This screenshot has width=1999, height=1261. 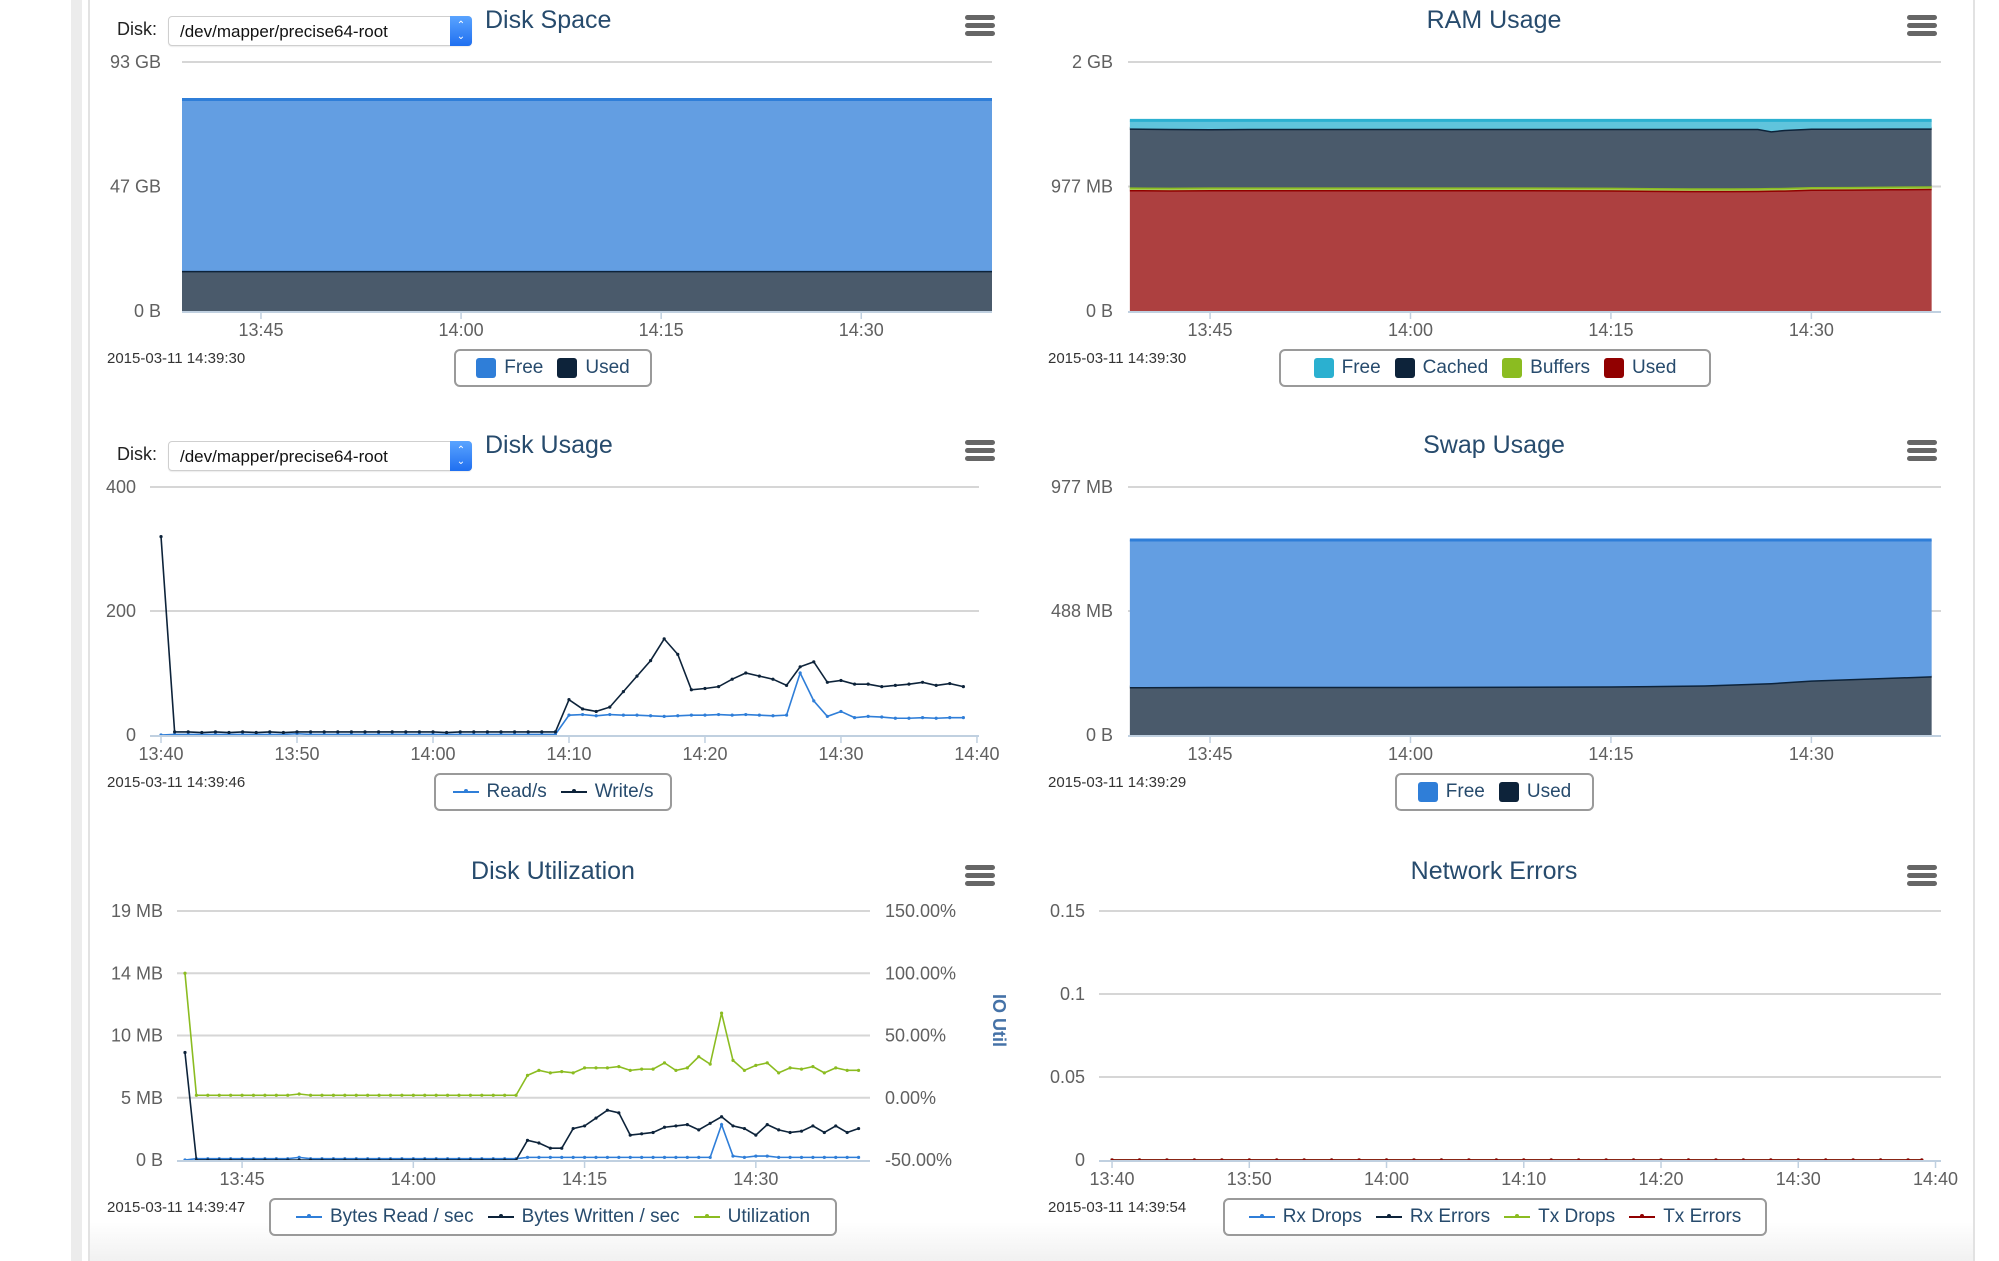 I want to click on legend-item-tx-errors: Tx Errors, so click(x=1685, y=1217).